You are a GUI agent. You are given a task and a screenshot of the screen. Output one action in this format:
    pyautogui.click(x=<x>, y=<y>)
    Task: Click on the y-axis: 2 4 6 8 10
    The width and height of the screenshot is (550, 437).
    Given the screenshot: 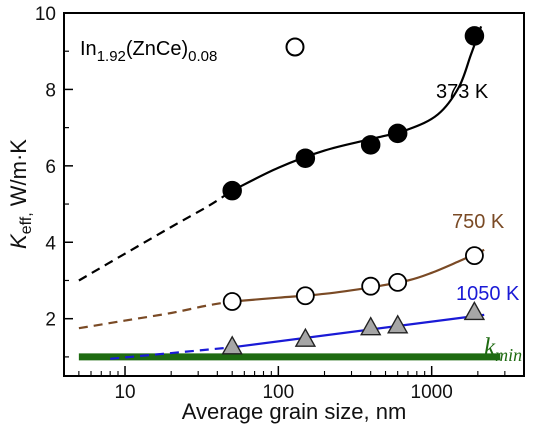 What is the action you would take?
    pyautogui.click(x=54, y=181)
    